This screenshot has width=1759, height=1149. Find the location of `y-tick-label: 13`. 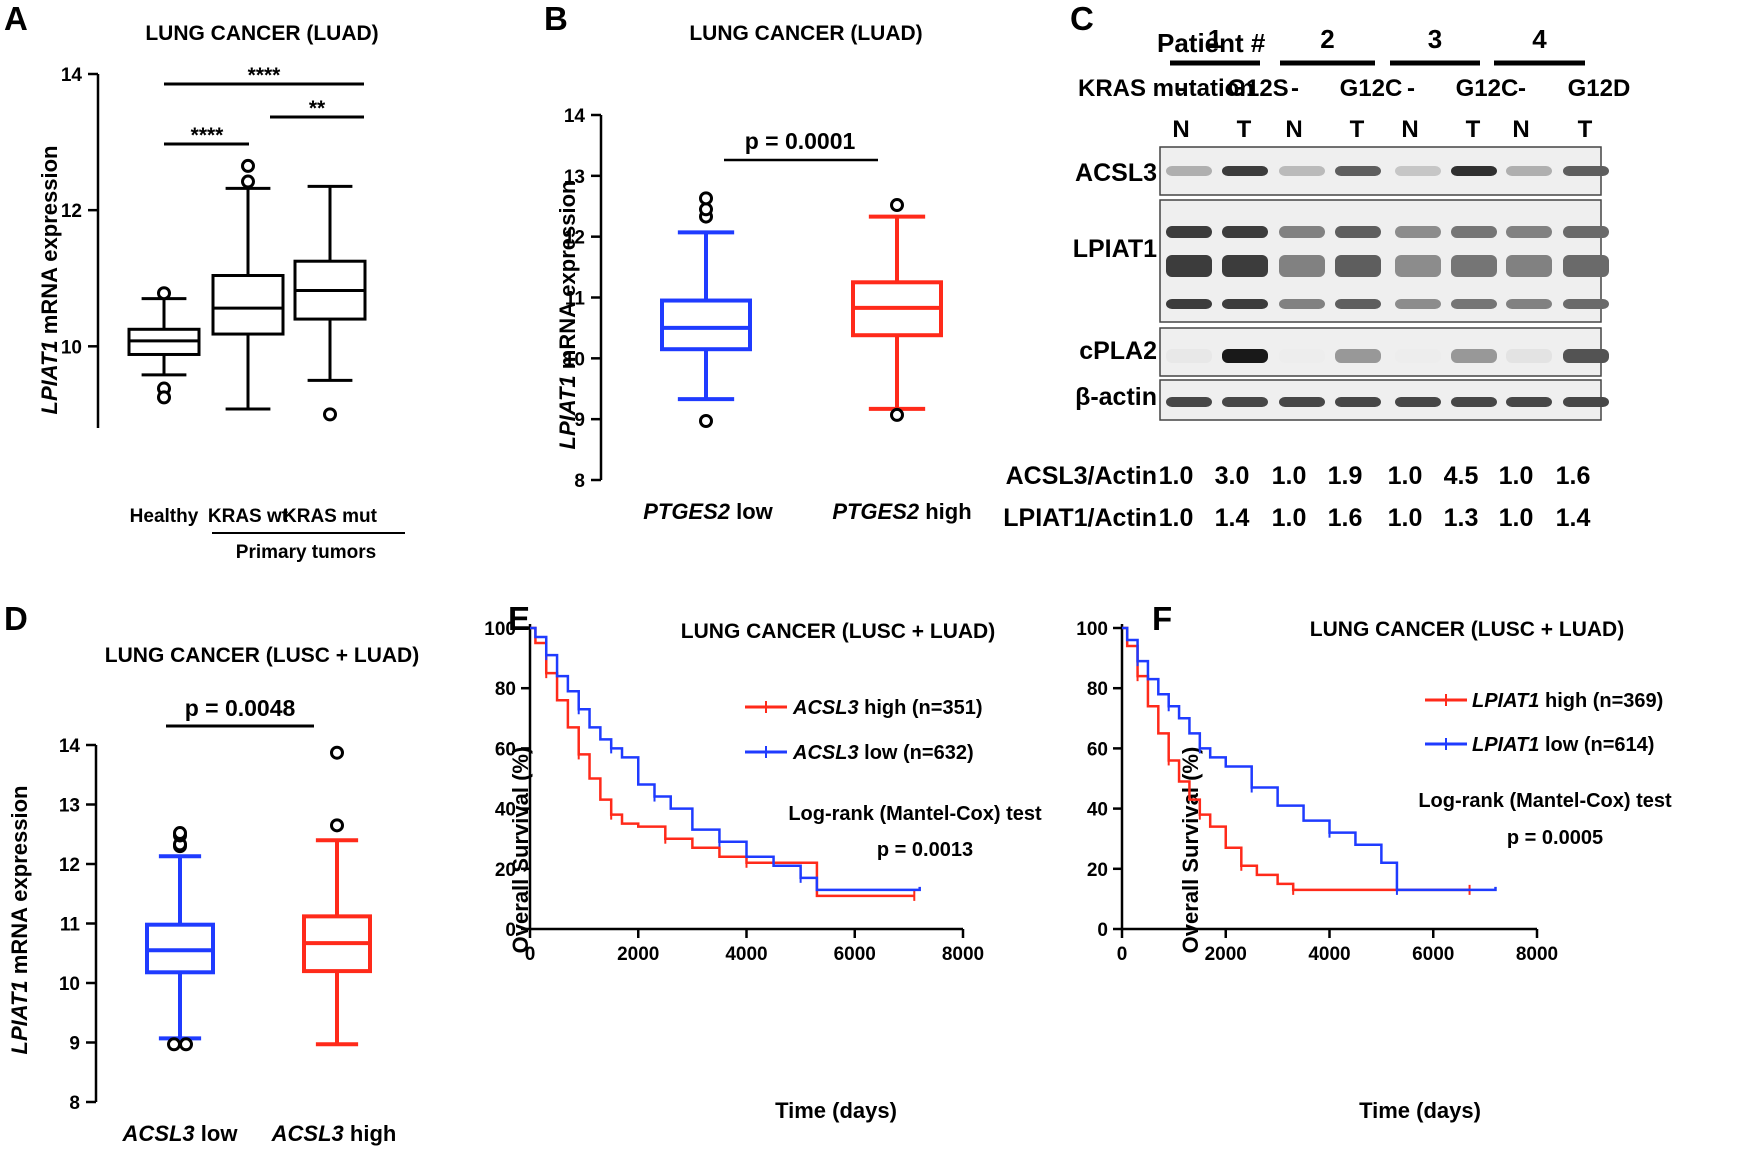

y-tick-label: 13 is located at coordinates (69, 806).